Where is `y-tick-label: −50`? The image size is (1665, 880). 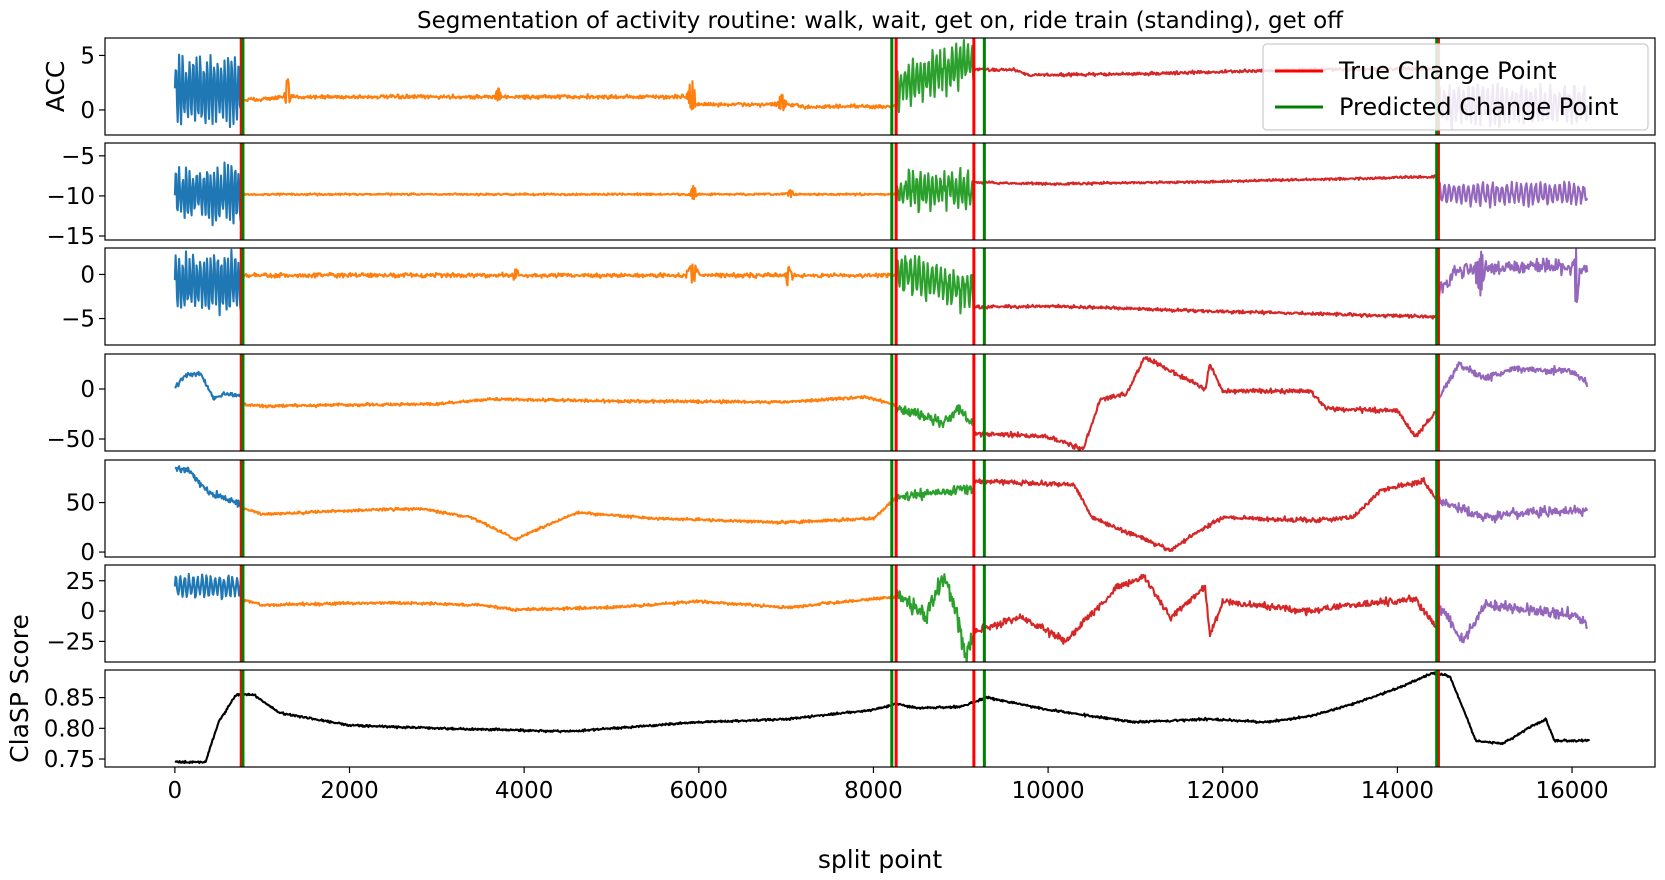
y-tick-label: −50 is located at coordinates (70, 440).